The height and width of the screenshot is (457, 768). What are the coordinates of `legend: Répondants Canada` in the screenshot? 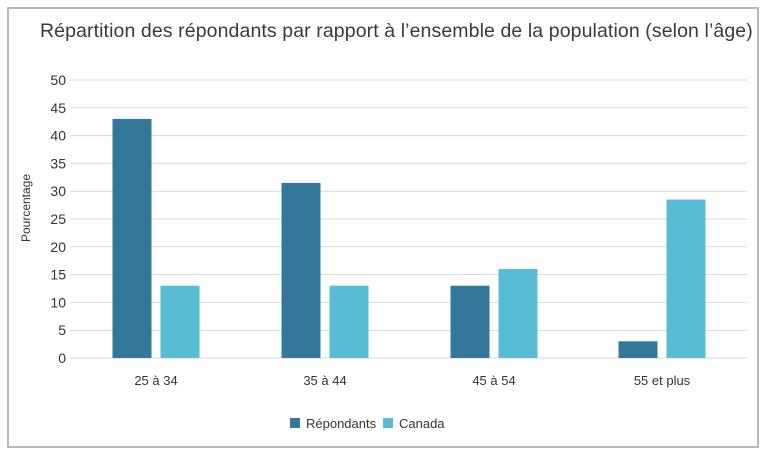 It's located at (367, 423).